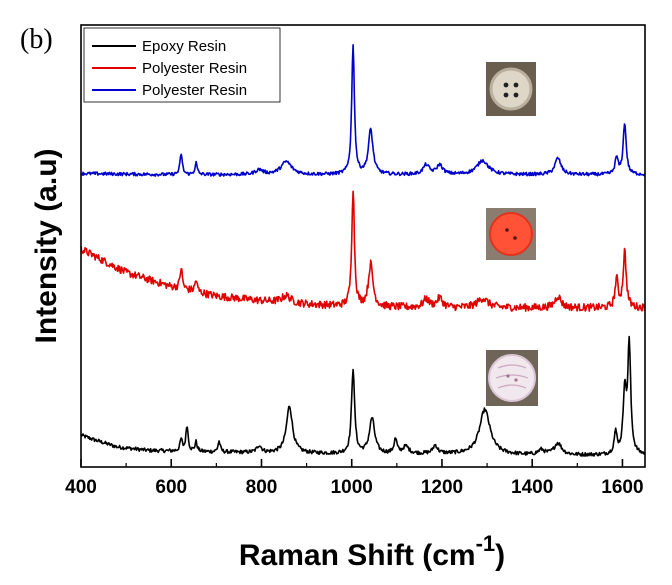 This screenshot has width=672, height=585. Describe the element at coordinates (171, 487) in the screenshot. I see `x-tick-label: 600` at that location.